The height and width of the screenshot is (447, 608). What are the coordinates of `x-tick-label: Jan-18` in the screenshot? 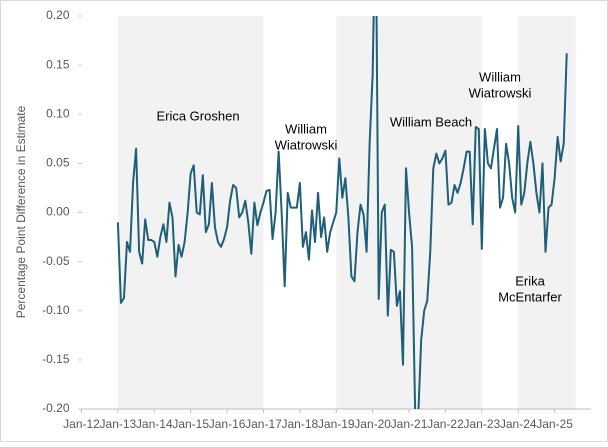 It's located at (300, 424).